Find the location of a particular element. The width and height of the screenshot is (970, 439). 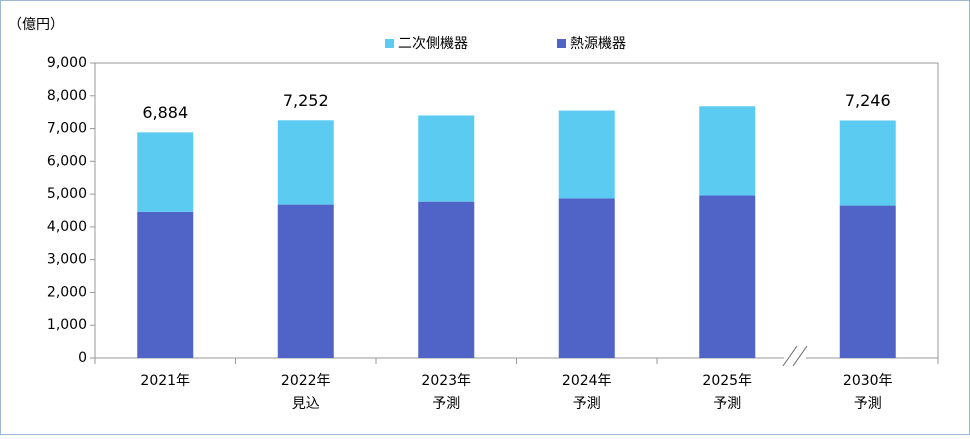

legend-label: 二次側機器 is located at coordinates (433, 44).